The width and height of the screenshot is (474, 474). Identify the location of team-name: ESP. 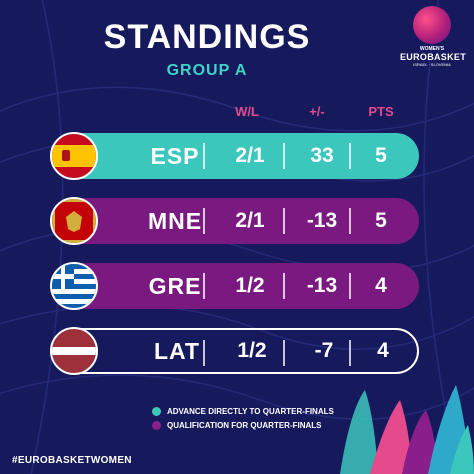
(175, 156).